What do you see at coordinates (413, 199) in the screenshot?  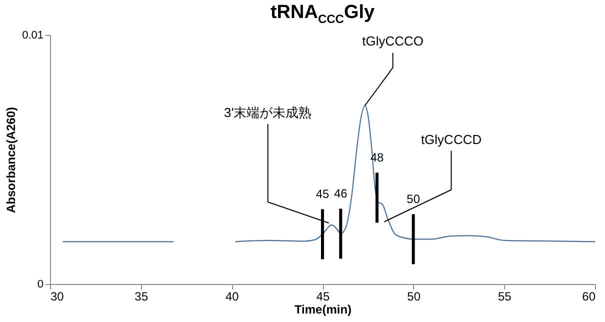 I see `ref-line-label: 50` at bounding box center [413, 199].